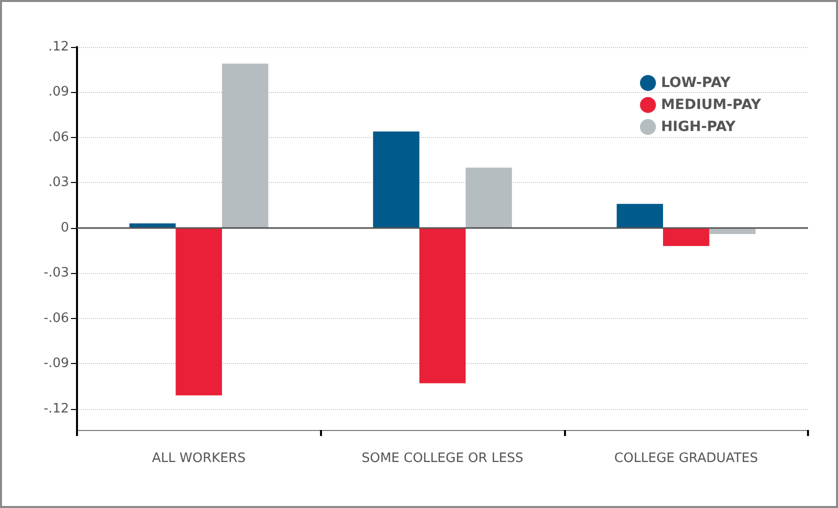  What do you see at coordinates (58, 47) in the screenshot?
I see `y-tick-label: .12` at bounding box center [58, 47].